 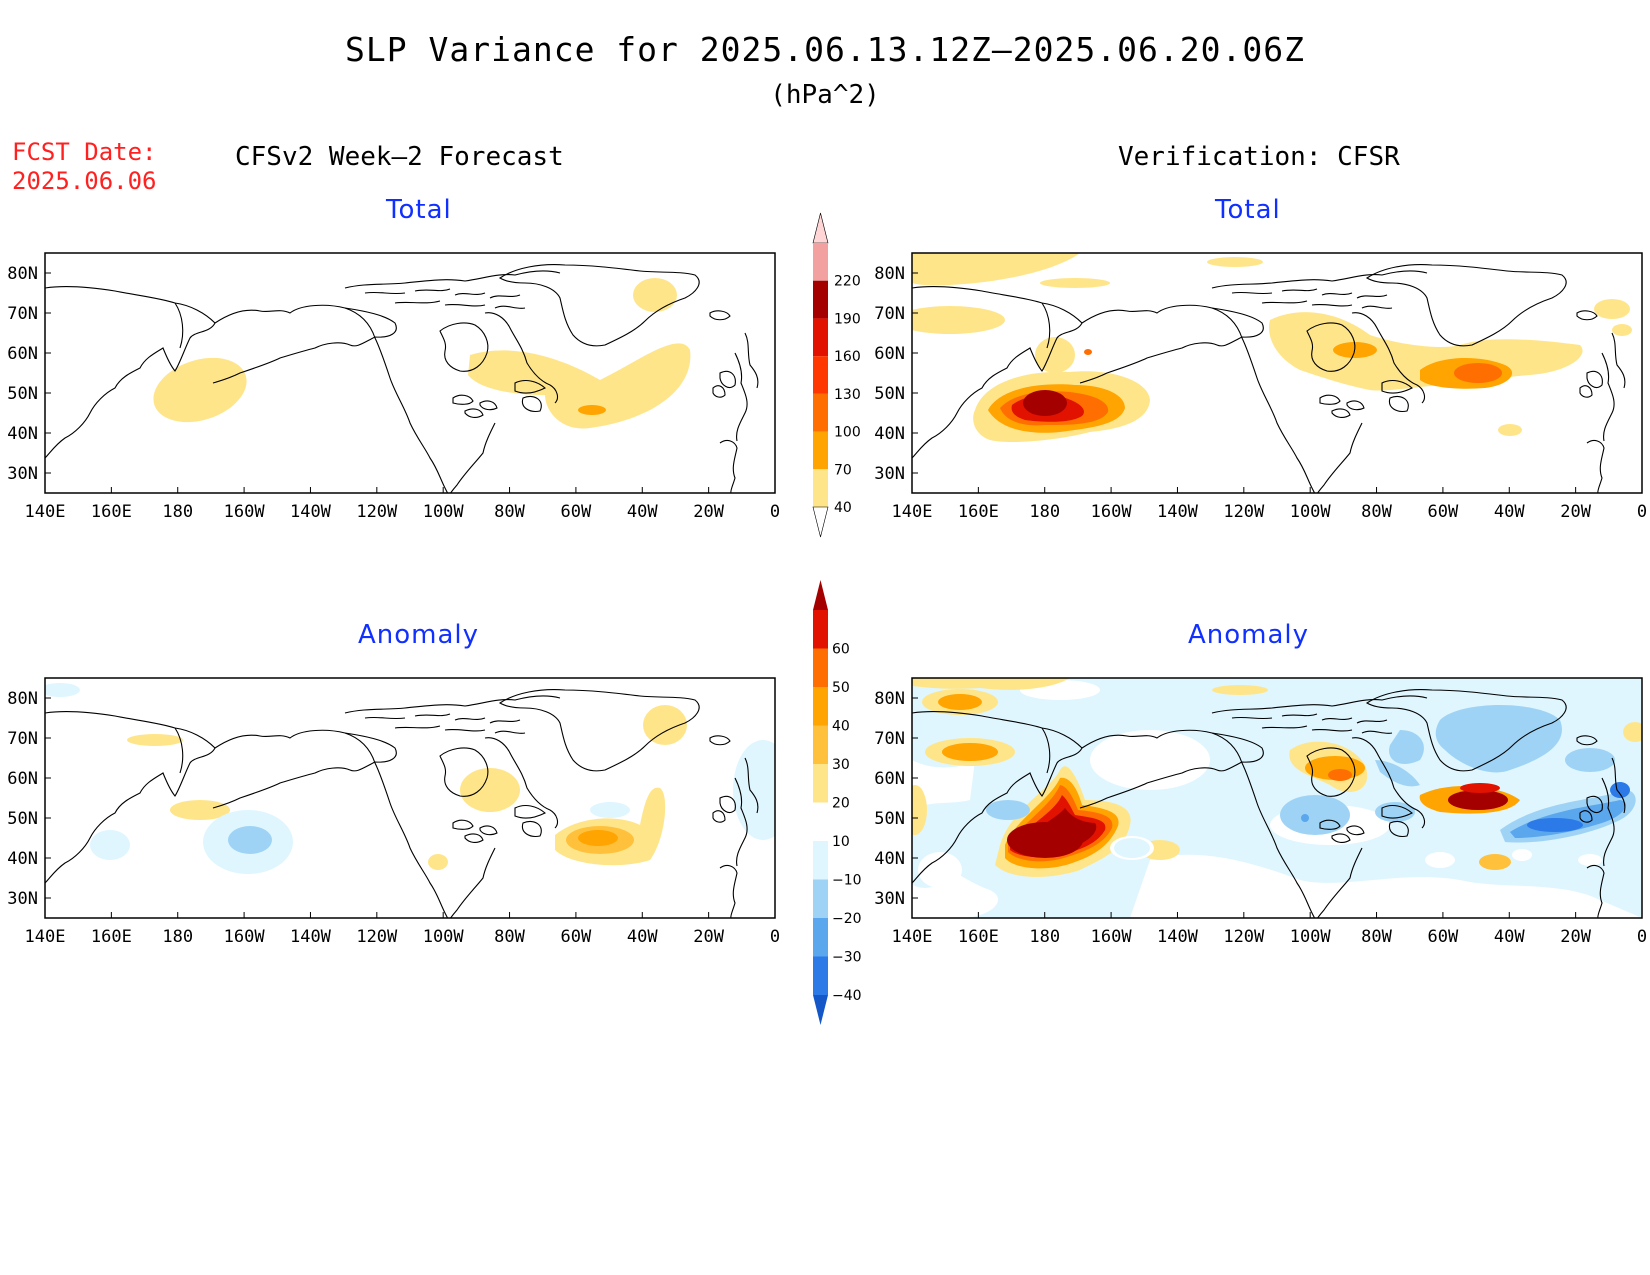 I want to click on forecast-total-shading, so click(x=422, y=353).